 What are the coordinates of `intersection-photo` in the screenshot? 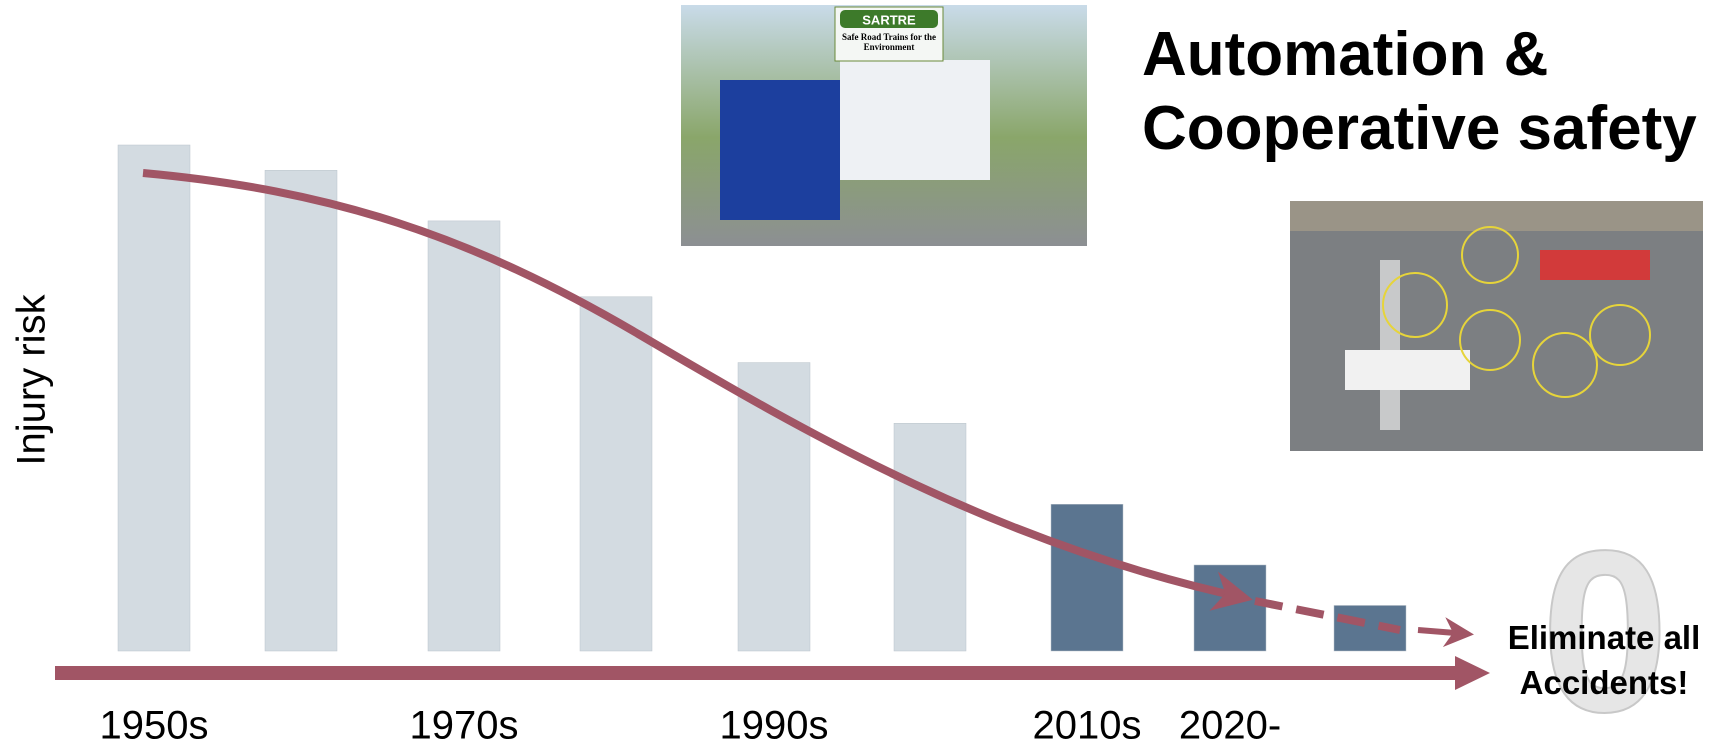 It's located at (1496, 326).